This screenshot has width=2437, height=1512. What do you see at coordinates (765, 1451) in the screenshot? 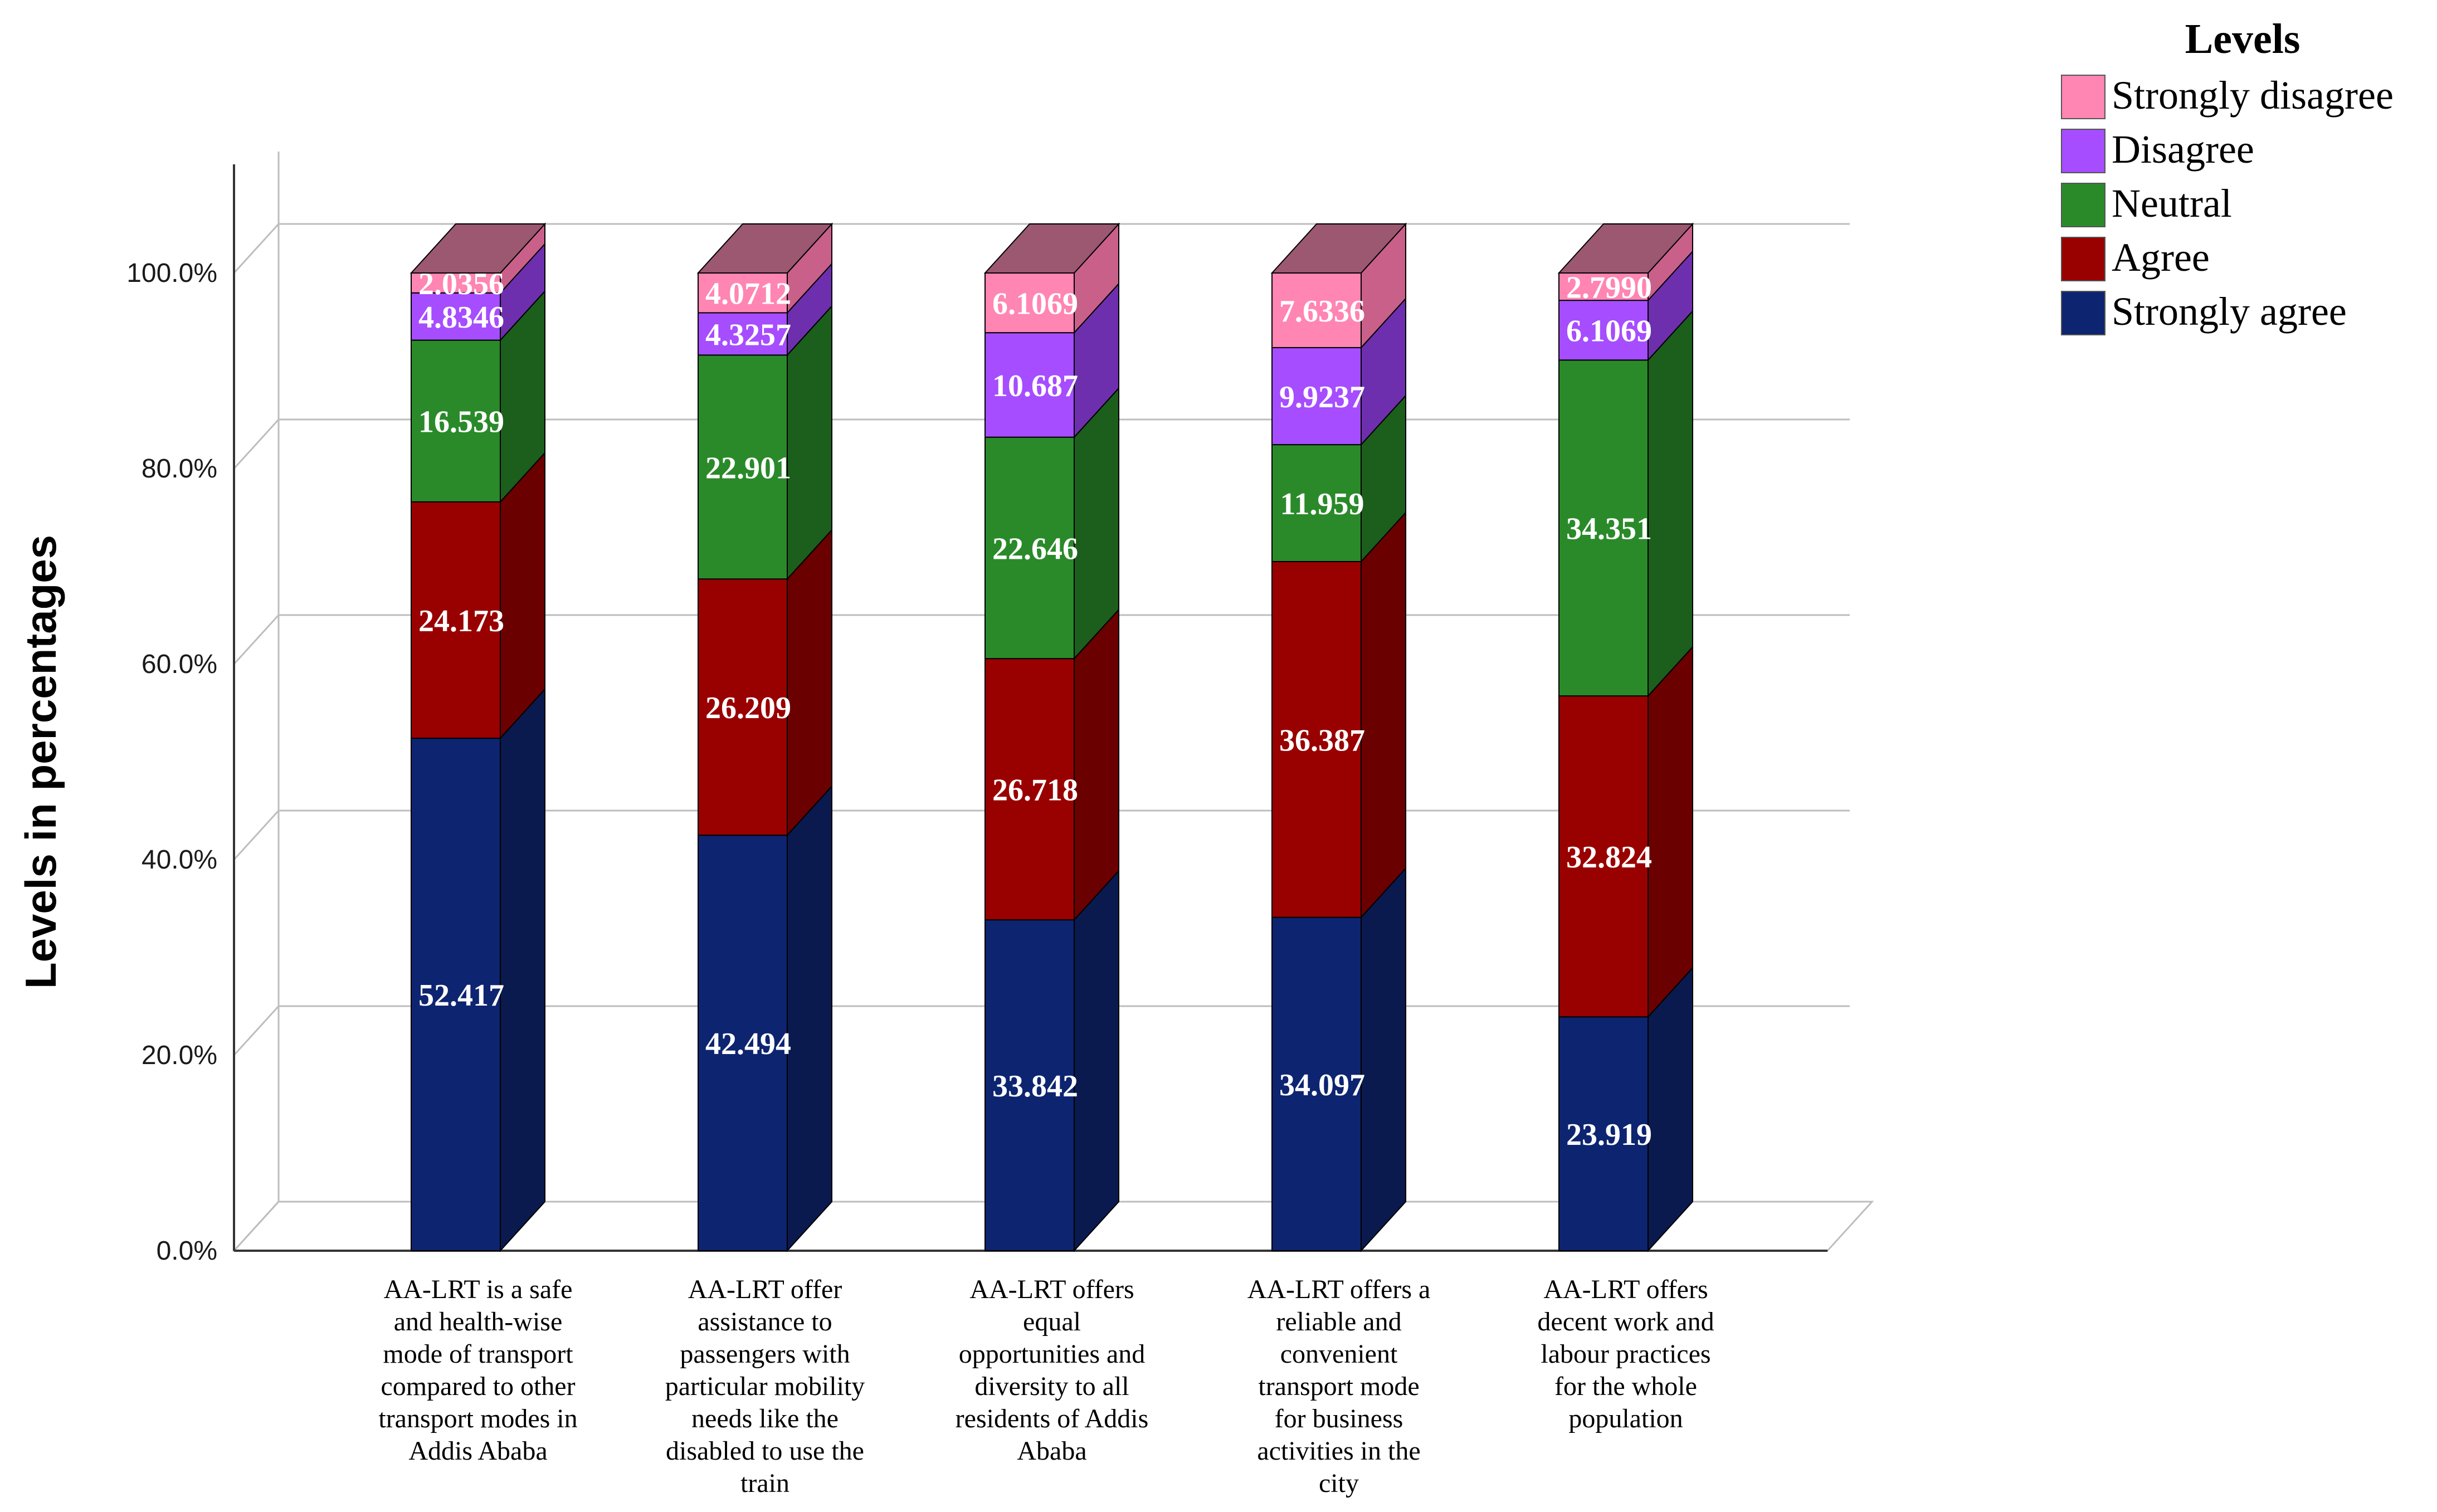
I see `x-tick-label: disabled to use the` at bounding box center [765, 1451].